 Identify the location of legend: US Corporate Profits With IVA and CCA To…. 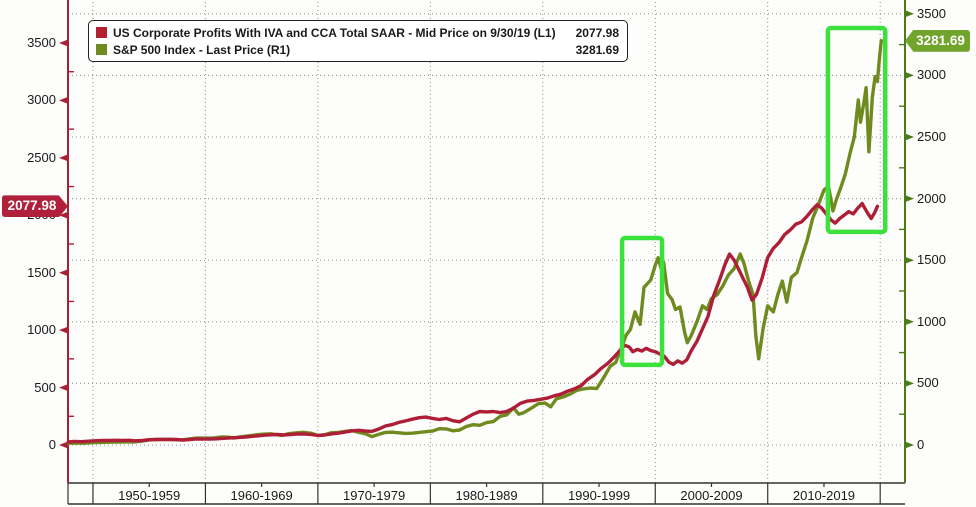
(358, 41).